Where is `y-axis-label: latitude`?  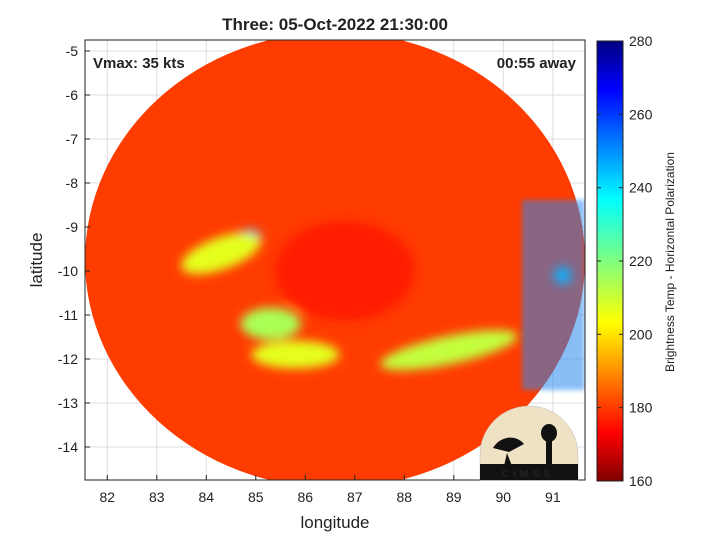
y-axis-label: latitude is located at coordinates (36, 260).